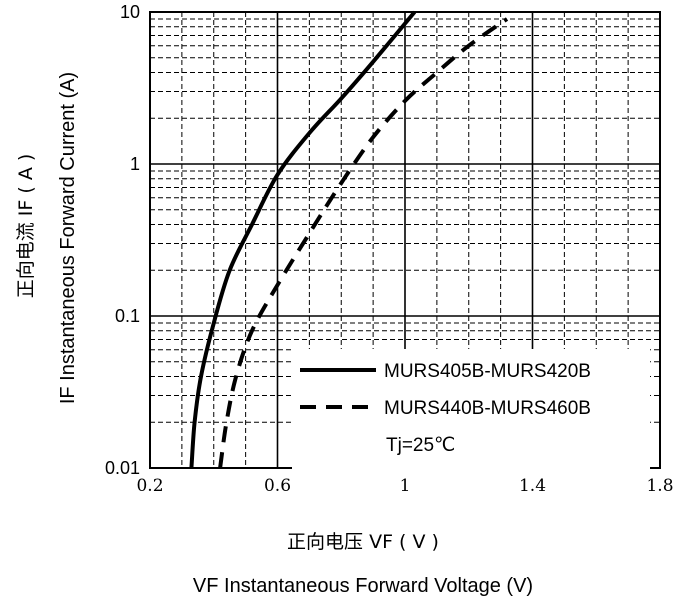 The width and height of the screenshot is (679, 604). Describe the element at coordinates (68, 238) in the screenshot. I see `y-axis-label: IF Instantaneous Forward Current (A)` at that location.